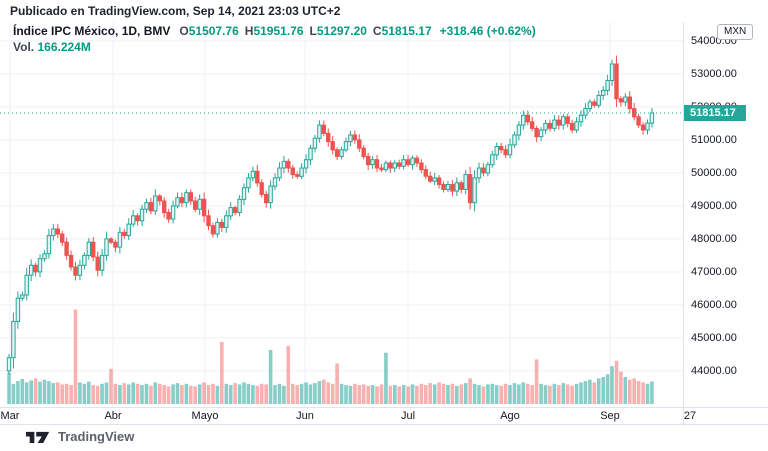 Image resolution: width=768 pixels, height=451 pixels. I want to click on tradingview-logo-icon, so click(39, 436).